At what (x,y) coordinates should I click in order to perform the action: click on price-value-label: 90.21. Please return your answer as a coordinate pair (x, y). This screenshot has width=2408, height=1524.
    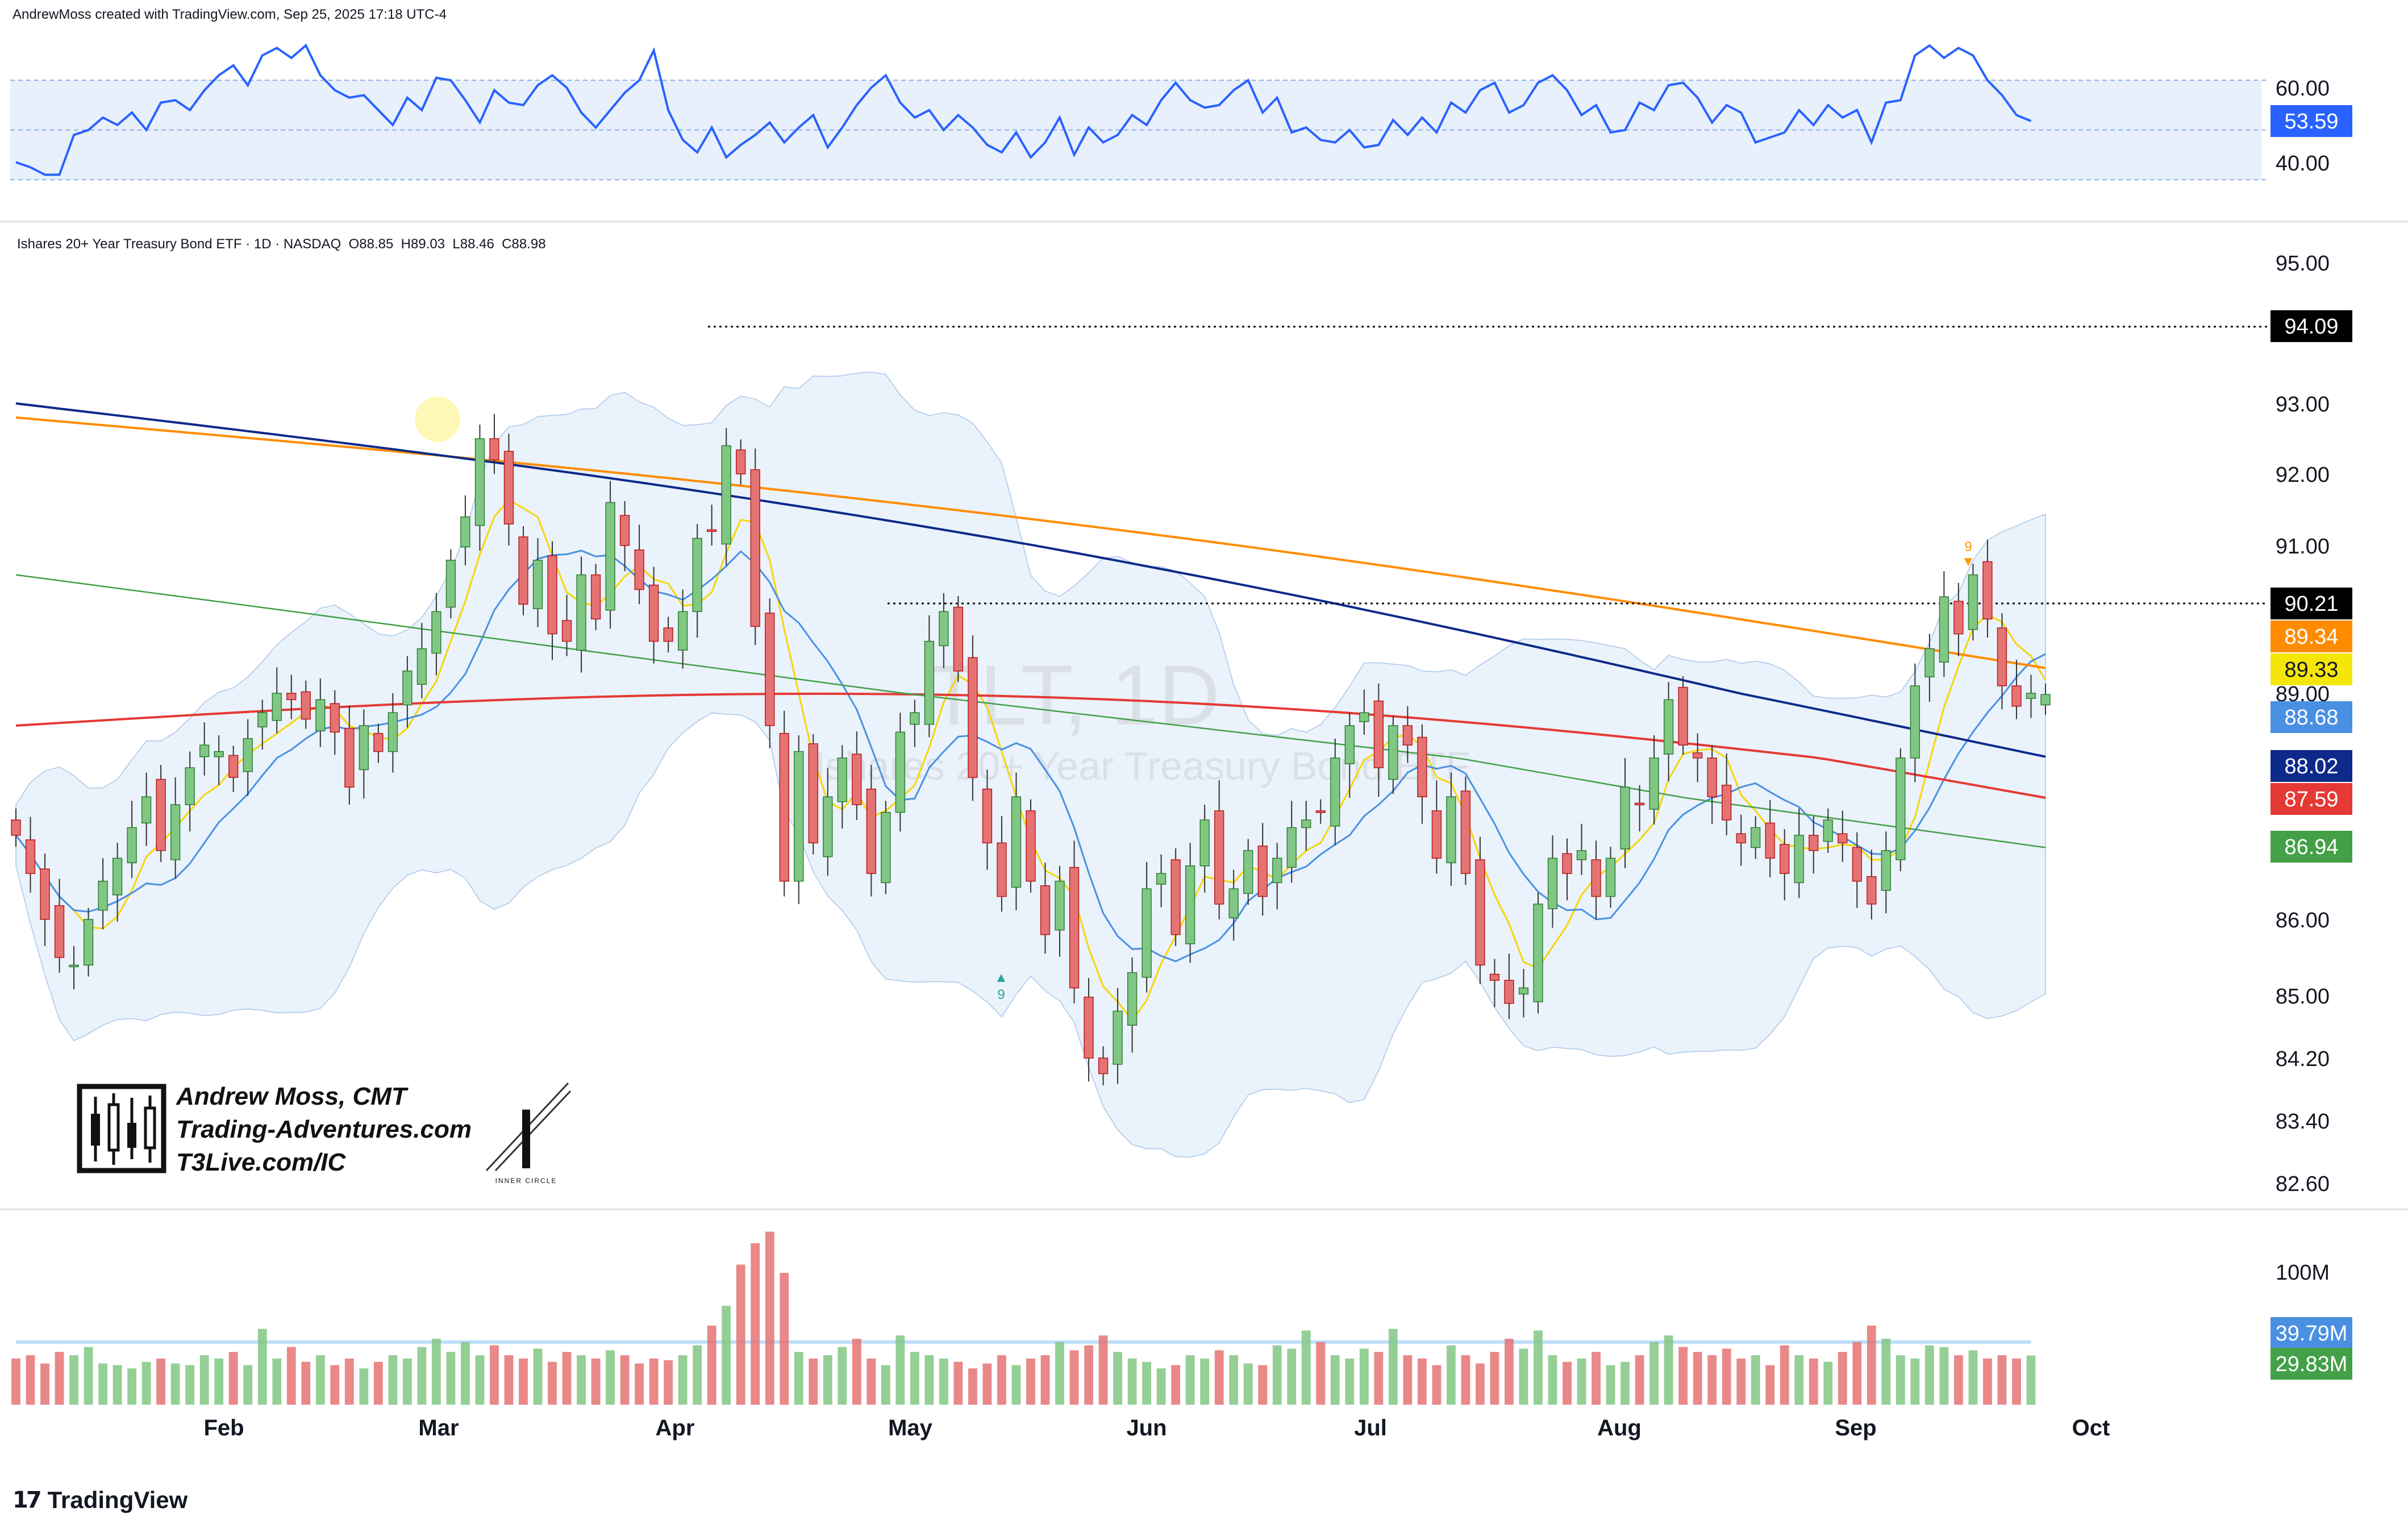
    Looking at the image, I should click on (2311, 604).